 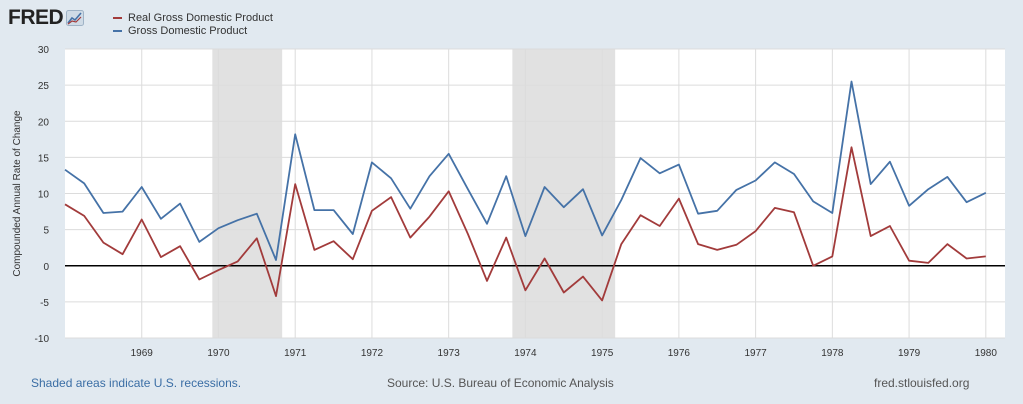 What do you see at coordinates (44, 303) in the screenshot?
I see `y-tick-label: -5` at bounding box center [44, 303].